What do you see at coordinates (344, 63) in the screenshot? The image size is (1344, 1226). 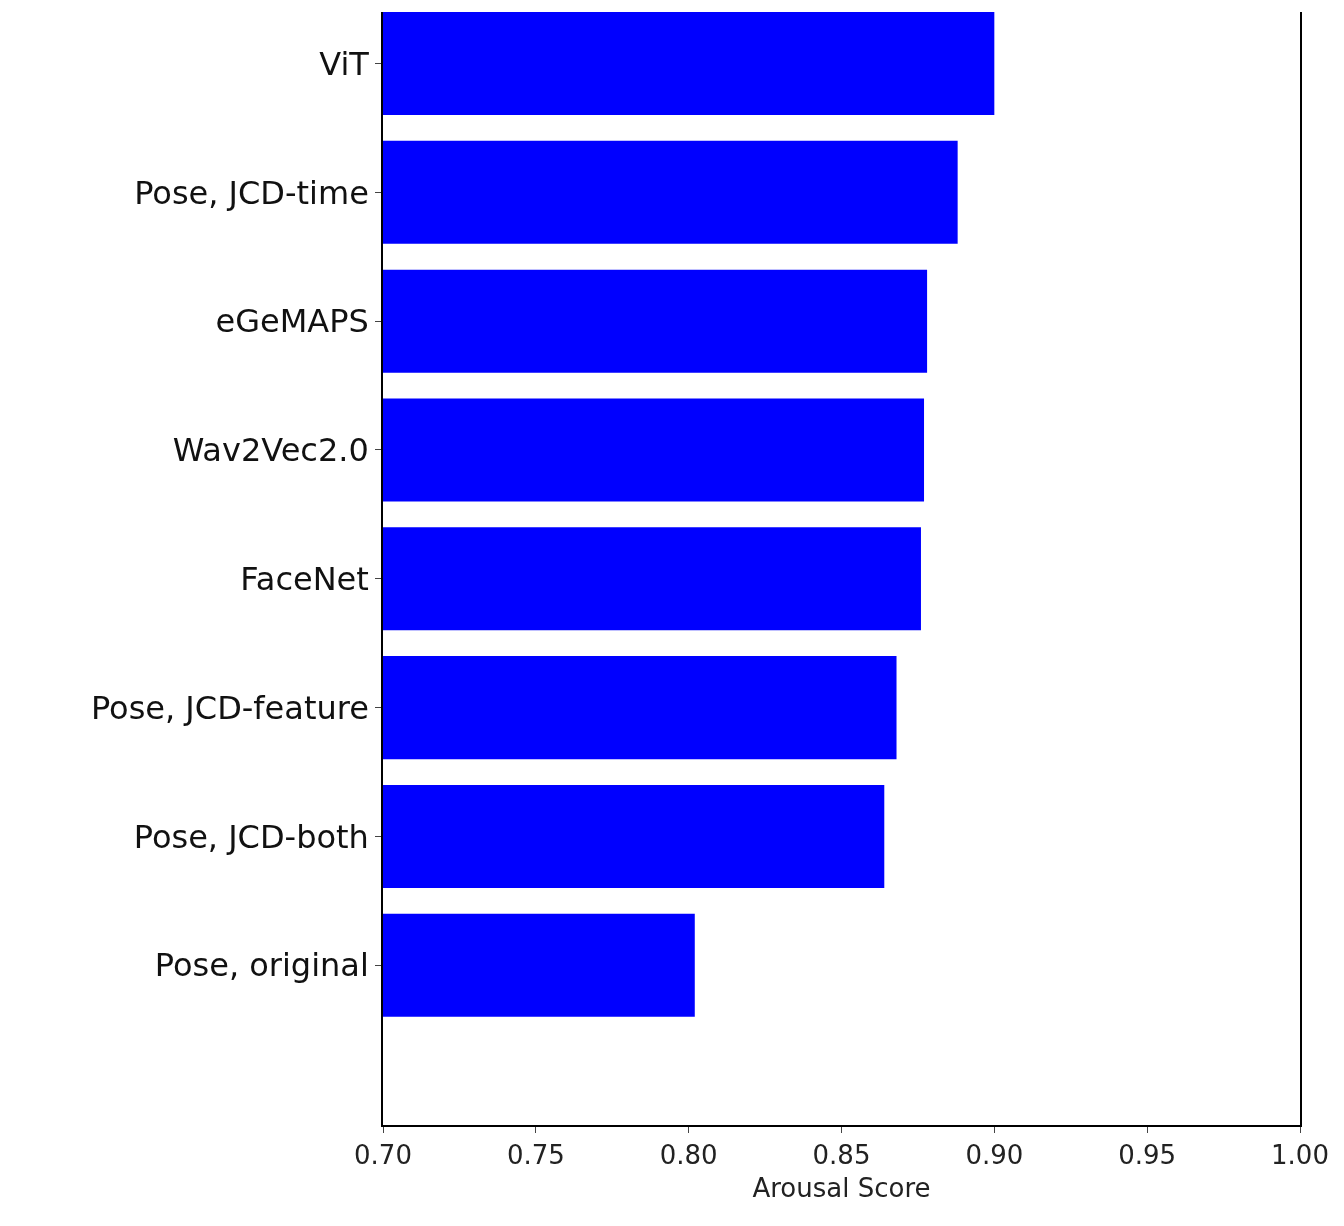 I see `y-tick-label: ViT` at bounding box center [344, 63].